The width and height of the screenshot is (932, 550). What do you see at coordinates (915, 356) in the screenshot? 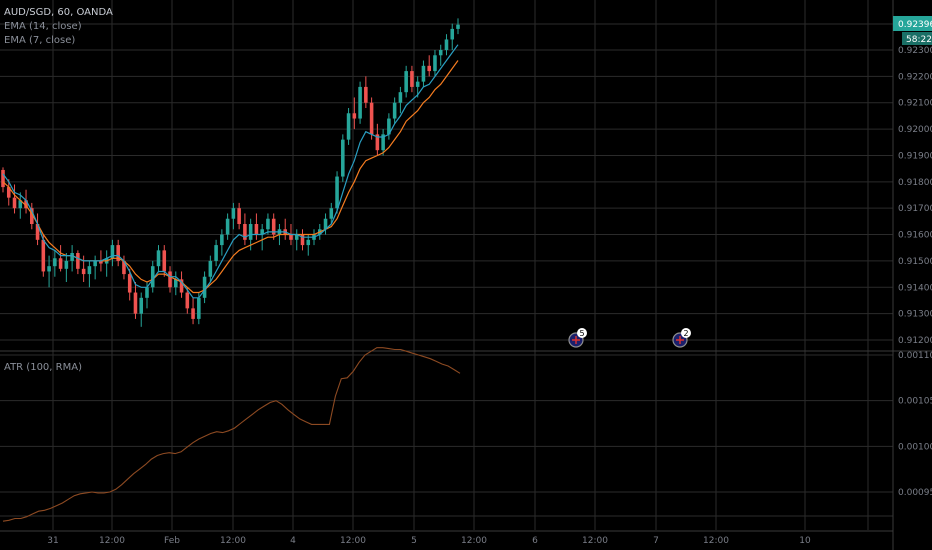
I see `atr-axis-label: 0.00110` at bounding box center [915, 356].